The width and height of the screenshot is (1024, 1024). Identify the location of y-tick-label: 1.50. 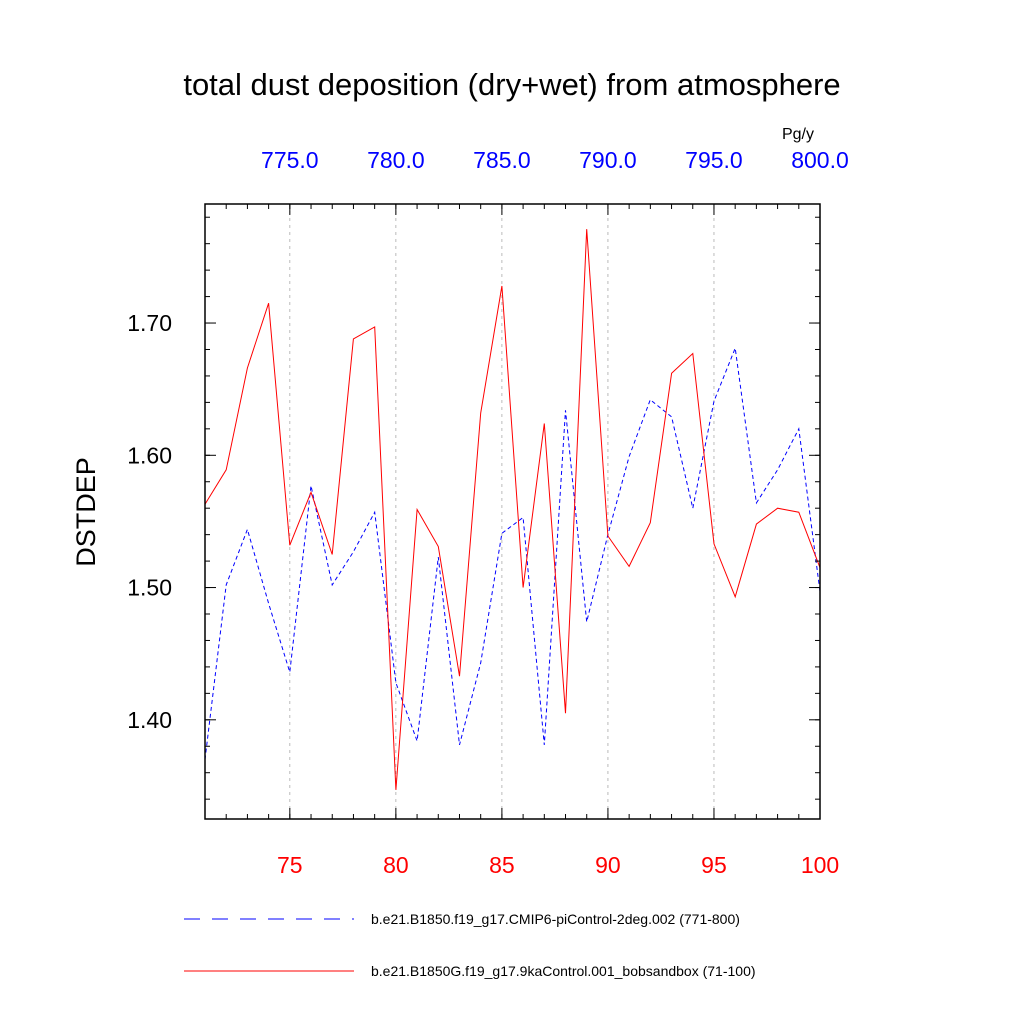
(149, 588).